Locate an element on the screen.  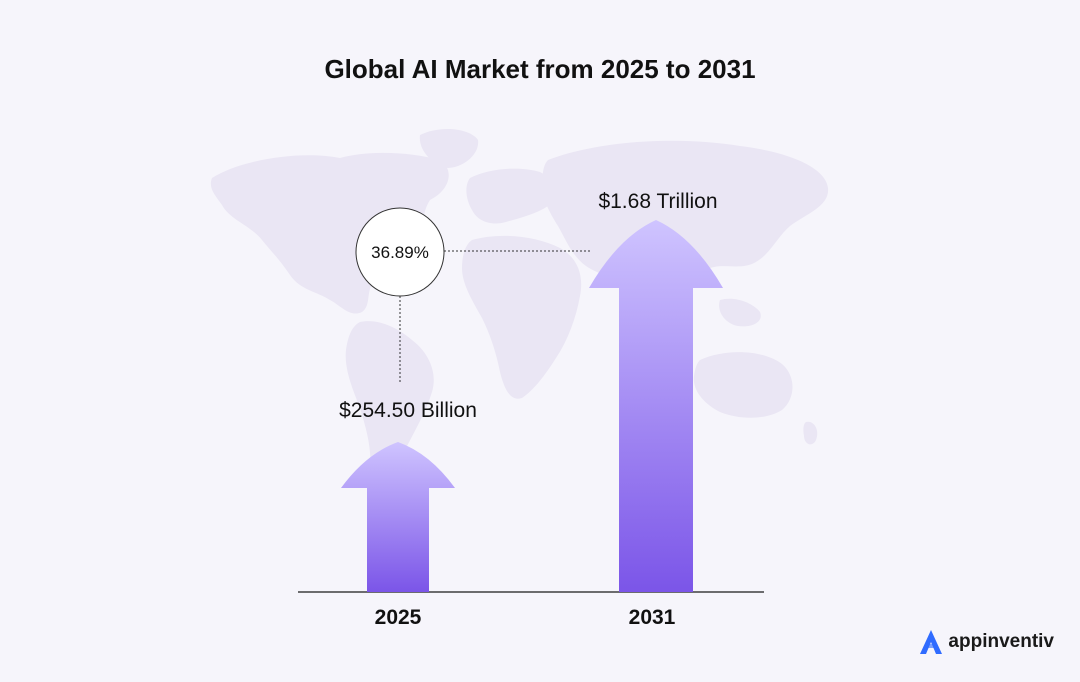
chart-title: Global AI Market from 2025 to 2031 is located at coordinates (540, 69).